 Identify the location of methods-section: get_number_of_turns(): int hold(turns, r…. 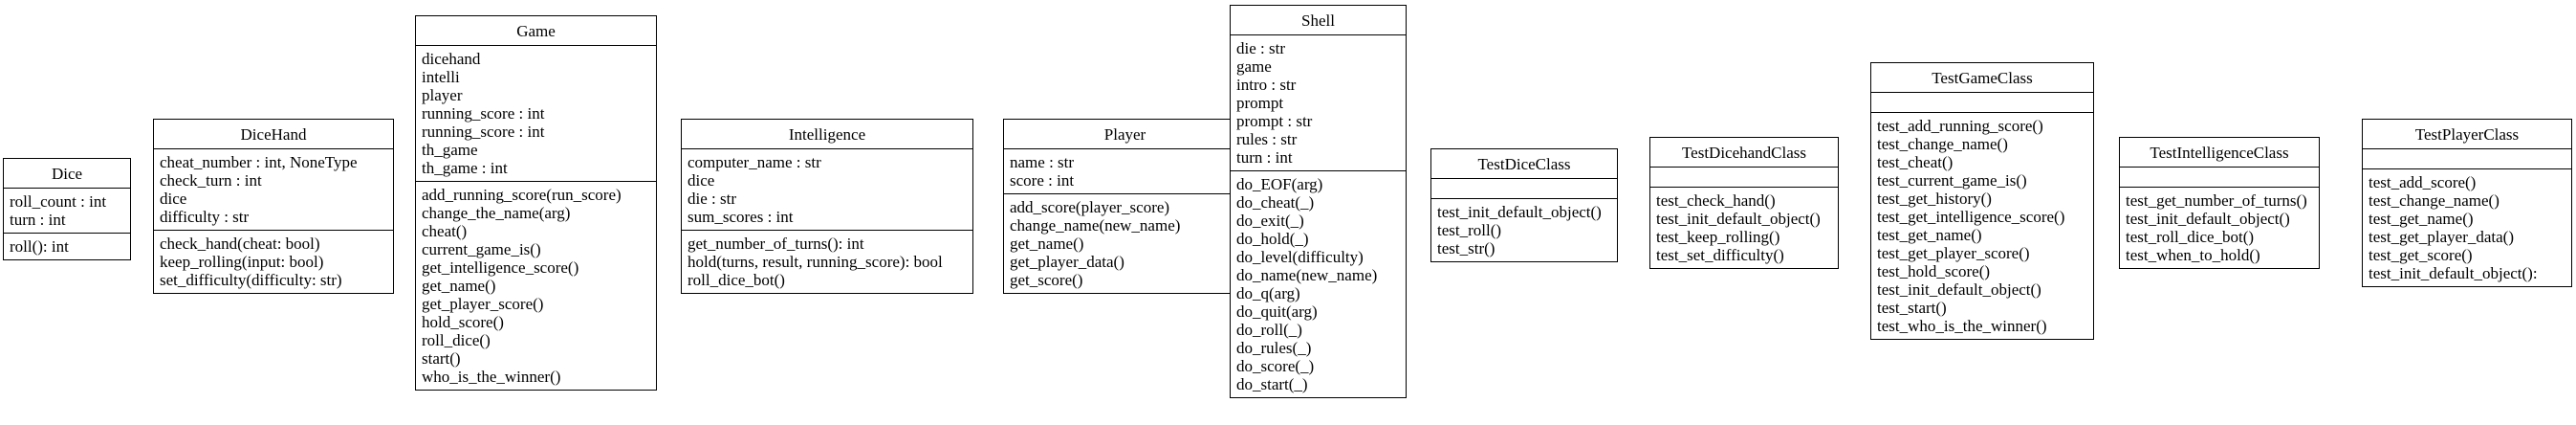
(827, 261).